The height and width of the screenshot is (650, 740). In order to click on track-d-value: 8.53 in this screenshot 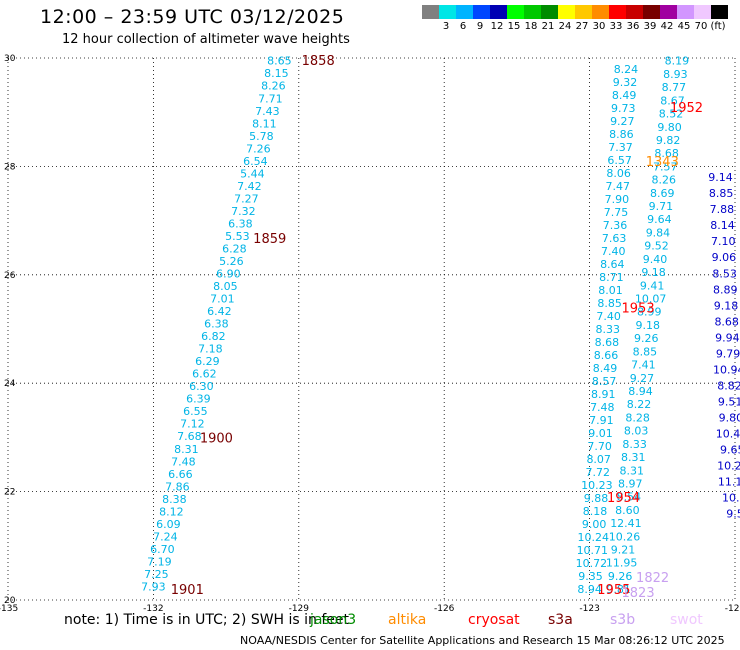, I will do `click(724, 273)`.